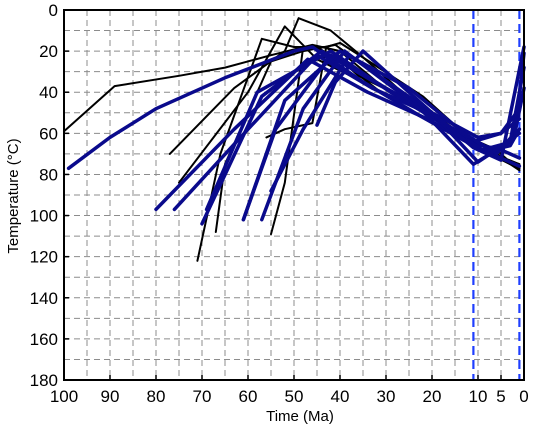 The height and width of the screenshot is (429, 533). I want to click on y-axis-title: Temperature (°C), so click(13, 195).